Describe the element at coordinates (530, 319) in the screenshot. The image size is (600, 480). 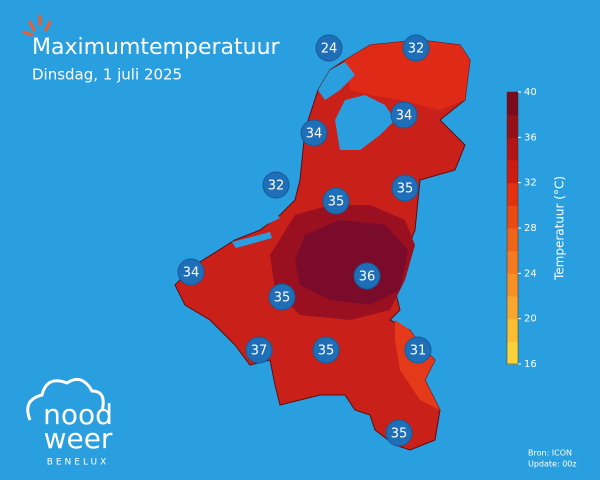
I see `colorbar-tick-label: 20` at that location.